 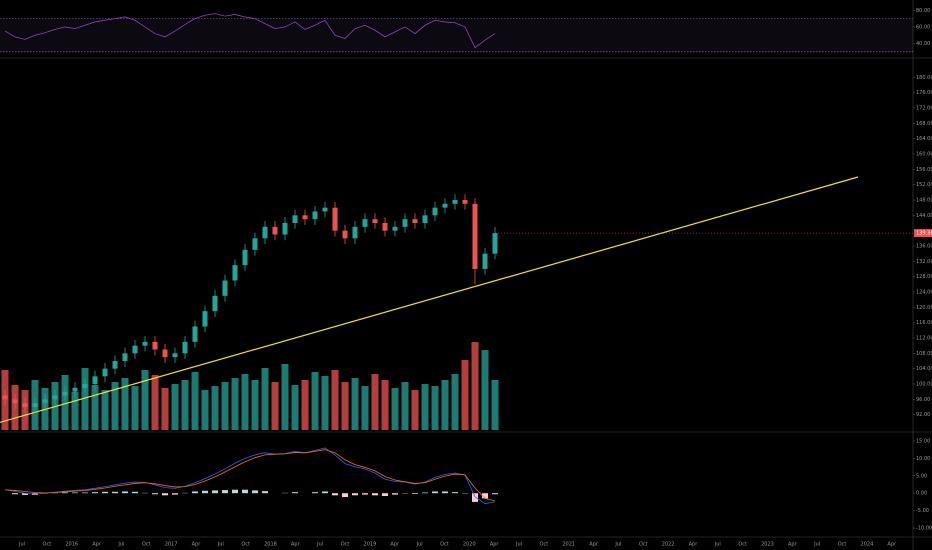 What do you see at coordinates (924, 109) in the screenshot?
I see `y-tick-label: 172.00` at bounding box center [924, 109].